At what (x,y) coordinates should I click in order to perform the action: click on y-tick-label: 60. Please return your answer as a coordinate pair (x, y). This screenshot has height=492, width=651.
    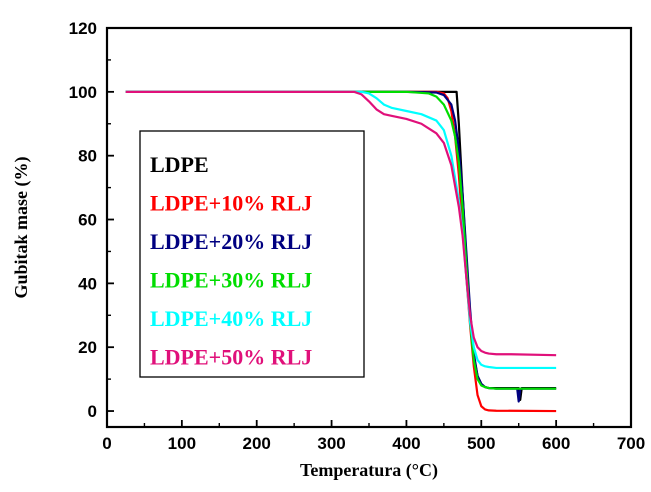
    Looking at the image, I should click on (87, 220).